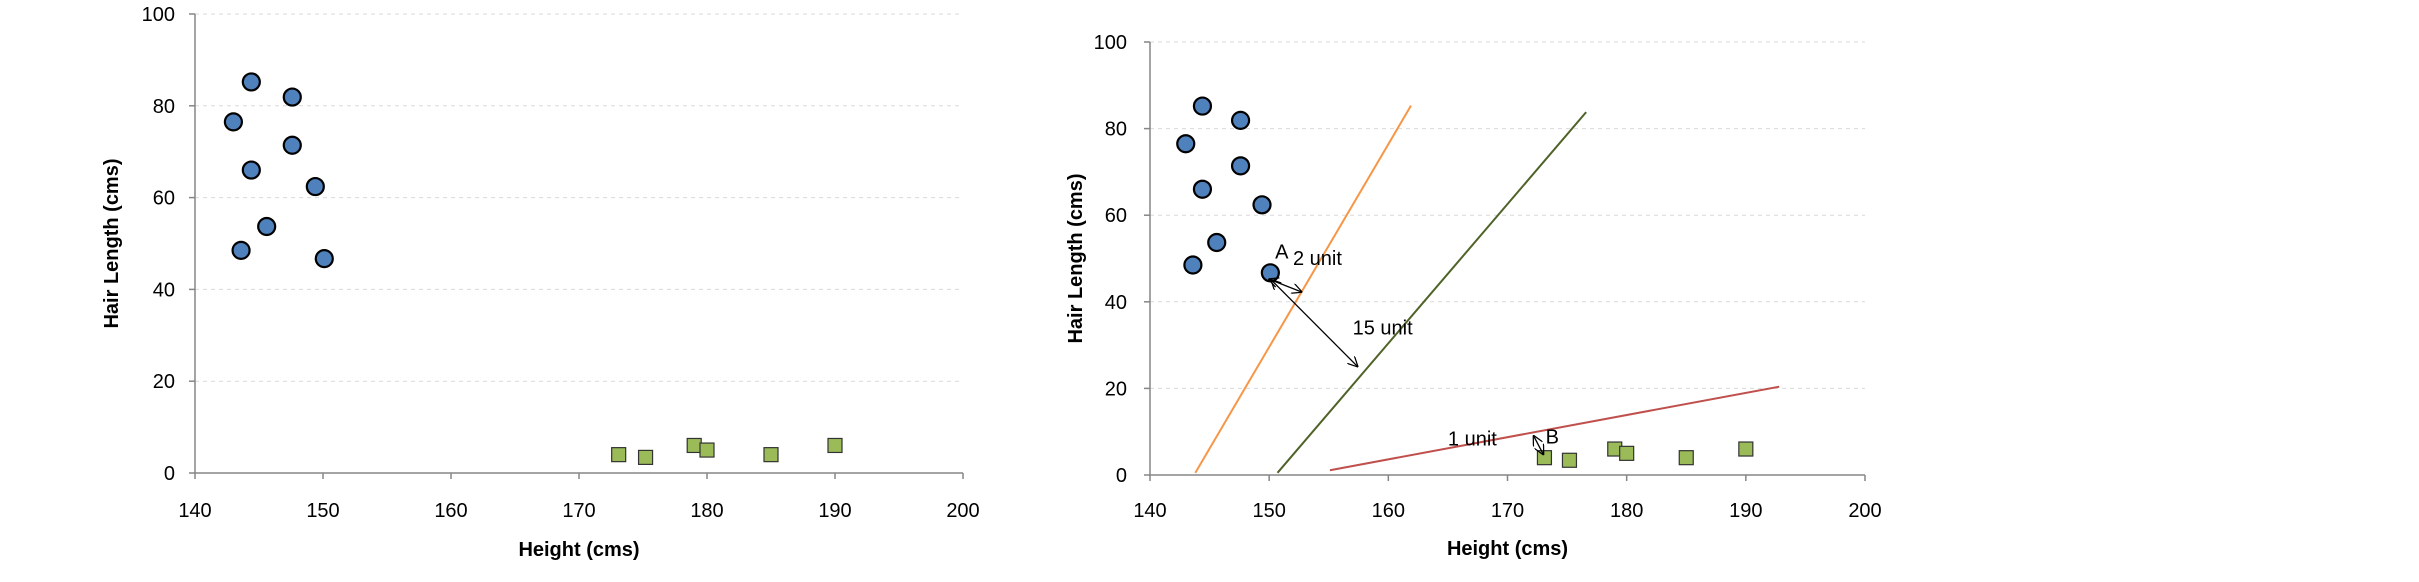 The width and height of the screenshot is (2419, 582). Describe the element at coordinates (1121, 476) in the screenshot. I see `chart2-y-tick-label: 0` at that location.